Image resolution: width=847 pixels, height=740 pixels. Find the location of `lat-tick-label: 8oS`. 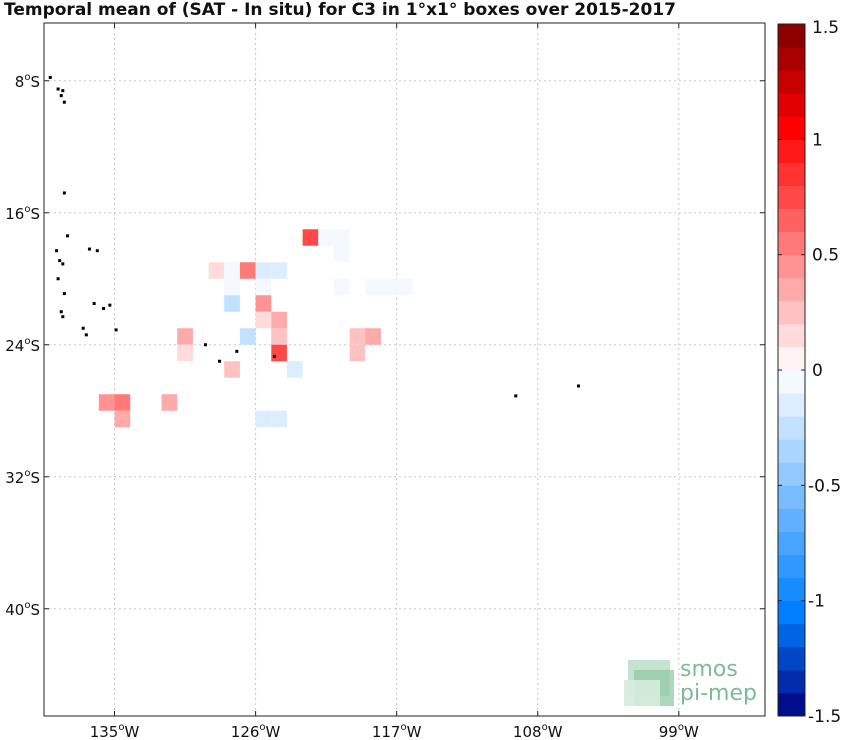

lat-tick-label: 8oS is located at coordinates (27, 81).